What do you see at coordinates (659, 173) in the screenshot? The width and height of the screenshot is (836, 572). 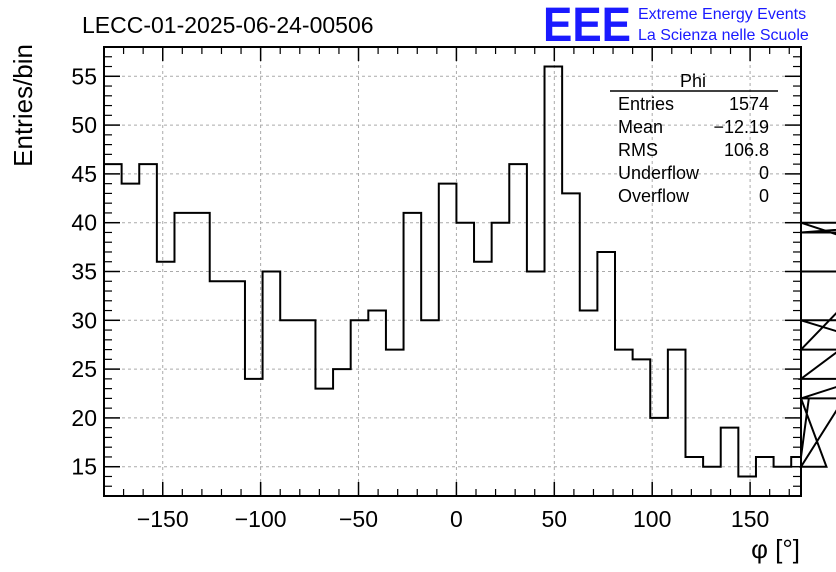 I see `stats-label: Underflow` at bounding box center [659, 173].